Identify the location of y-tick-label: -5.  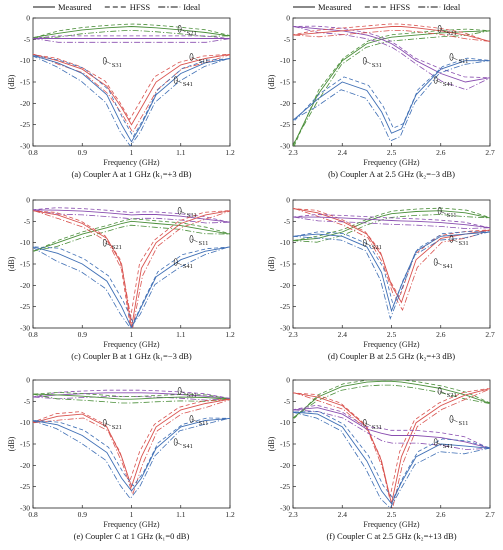
(27, 221).